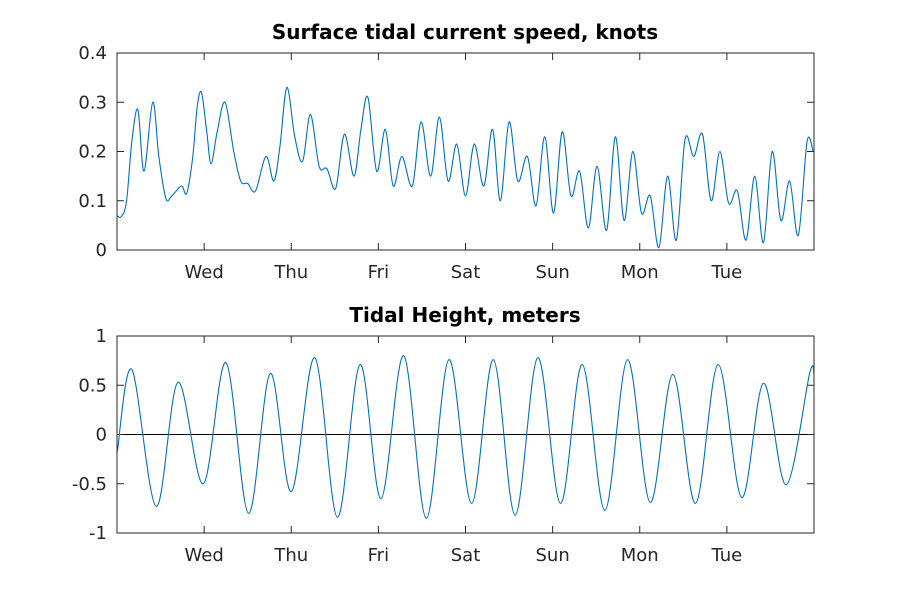 This screenshot has width=900, height=600. I want to click on y-tick-label: 0.2, so click(92, 152).